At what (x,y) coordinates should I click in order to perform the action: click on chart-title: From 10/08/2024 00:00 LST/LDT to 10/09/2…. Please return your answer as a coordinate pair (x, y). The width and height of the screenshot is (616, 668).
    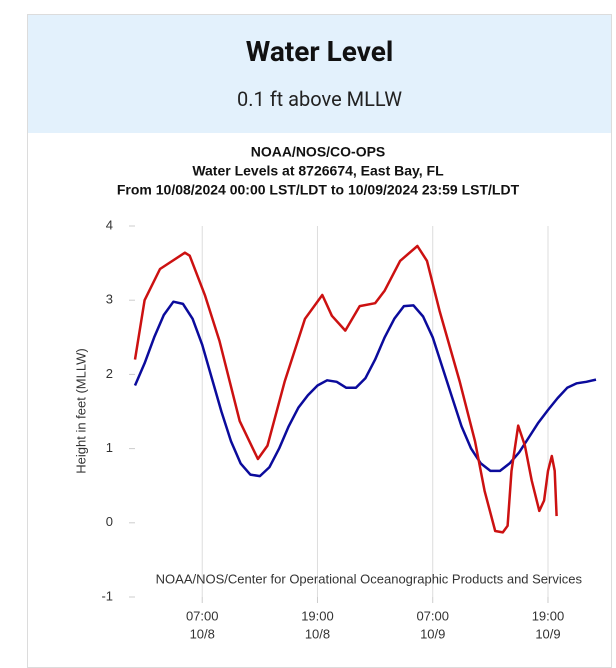
    Looking at the image, I should click on (318, 190).